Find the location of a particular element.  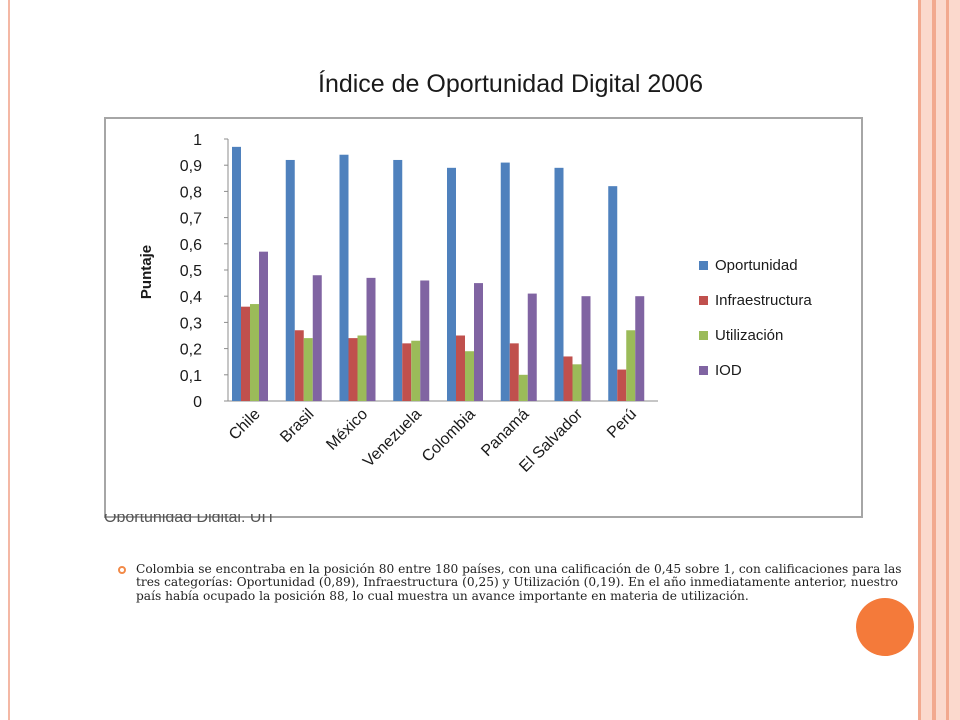

y-tick-label: 0,8 is located at coordinates (191, 192).